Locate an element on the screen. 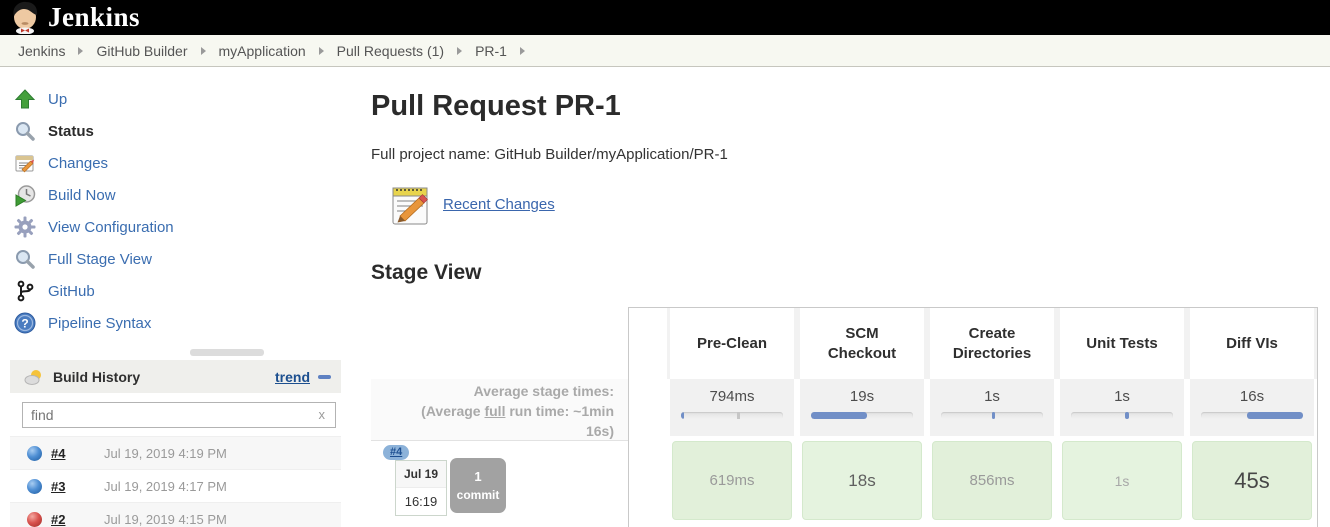 The height and width of the screenshot is (527, 1330). stage-header: Create Directories is located at coordinates (992, 343).